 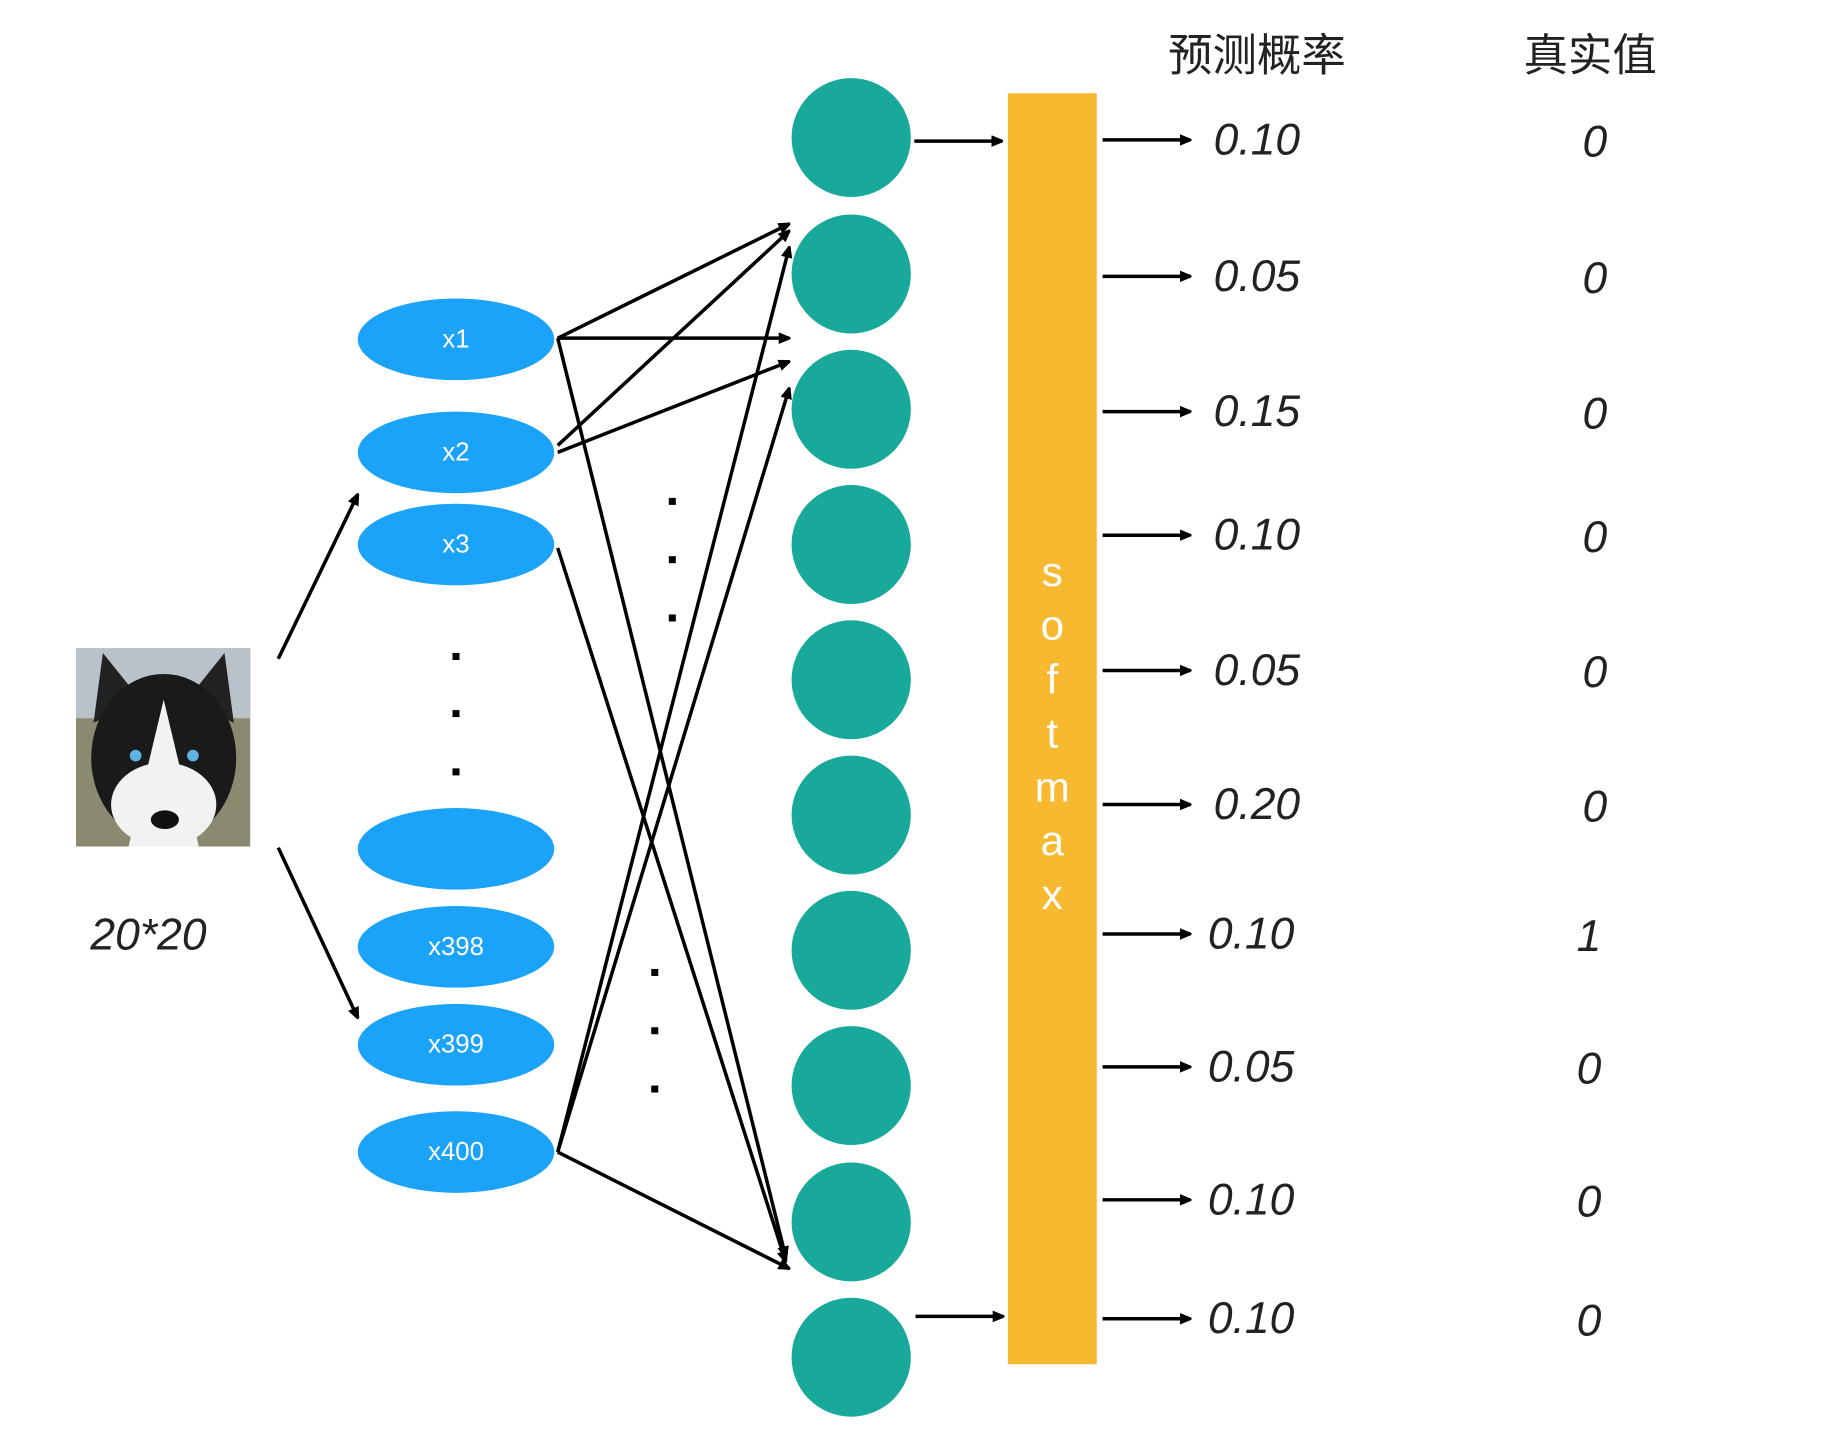 I want to click on input-node-label: x399, so click(x=456, y=1045).